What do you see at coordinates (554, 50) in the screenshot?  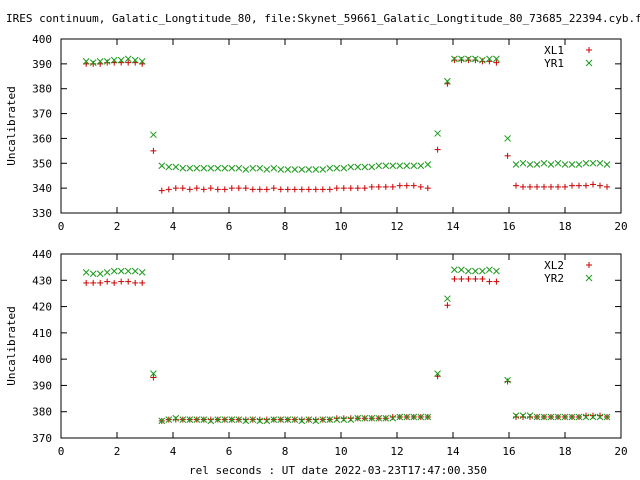 I see `legend-label: XL1` at bounding box center [554, 50].